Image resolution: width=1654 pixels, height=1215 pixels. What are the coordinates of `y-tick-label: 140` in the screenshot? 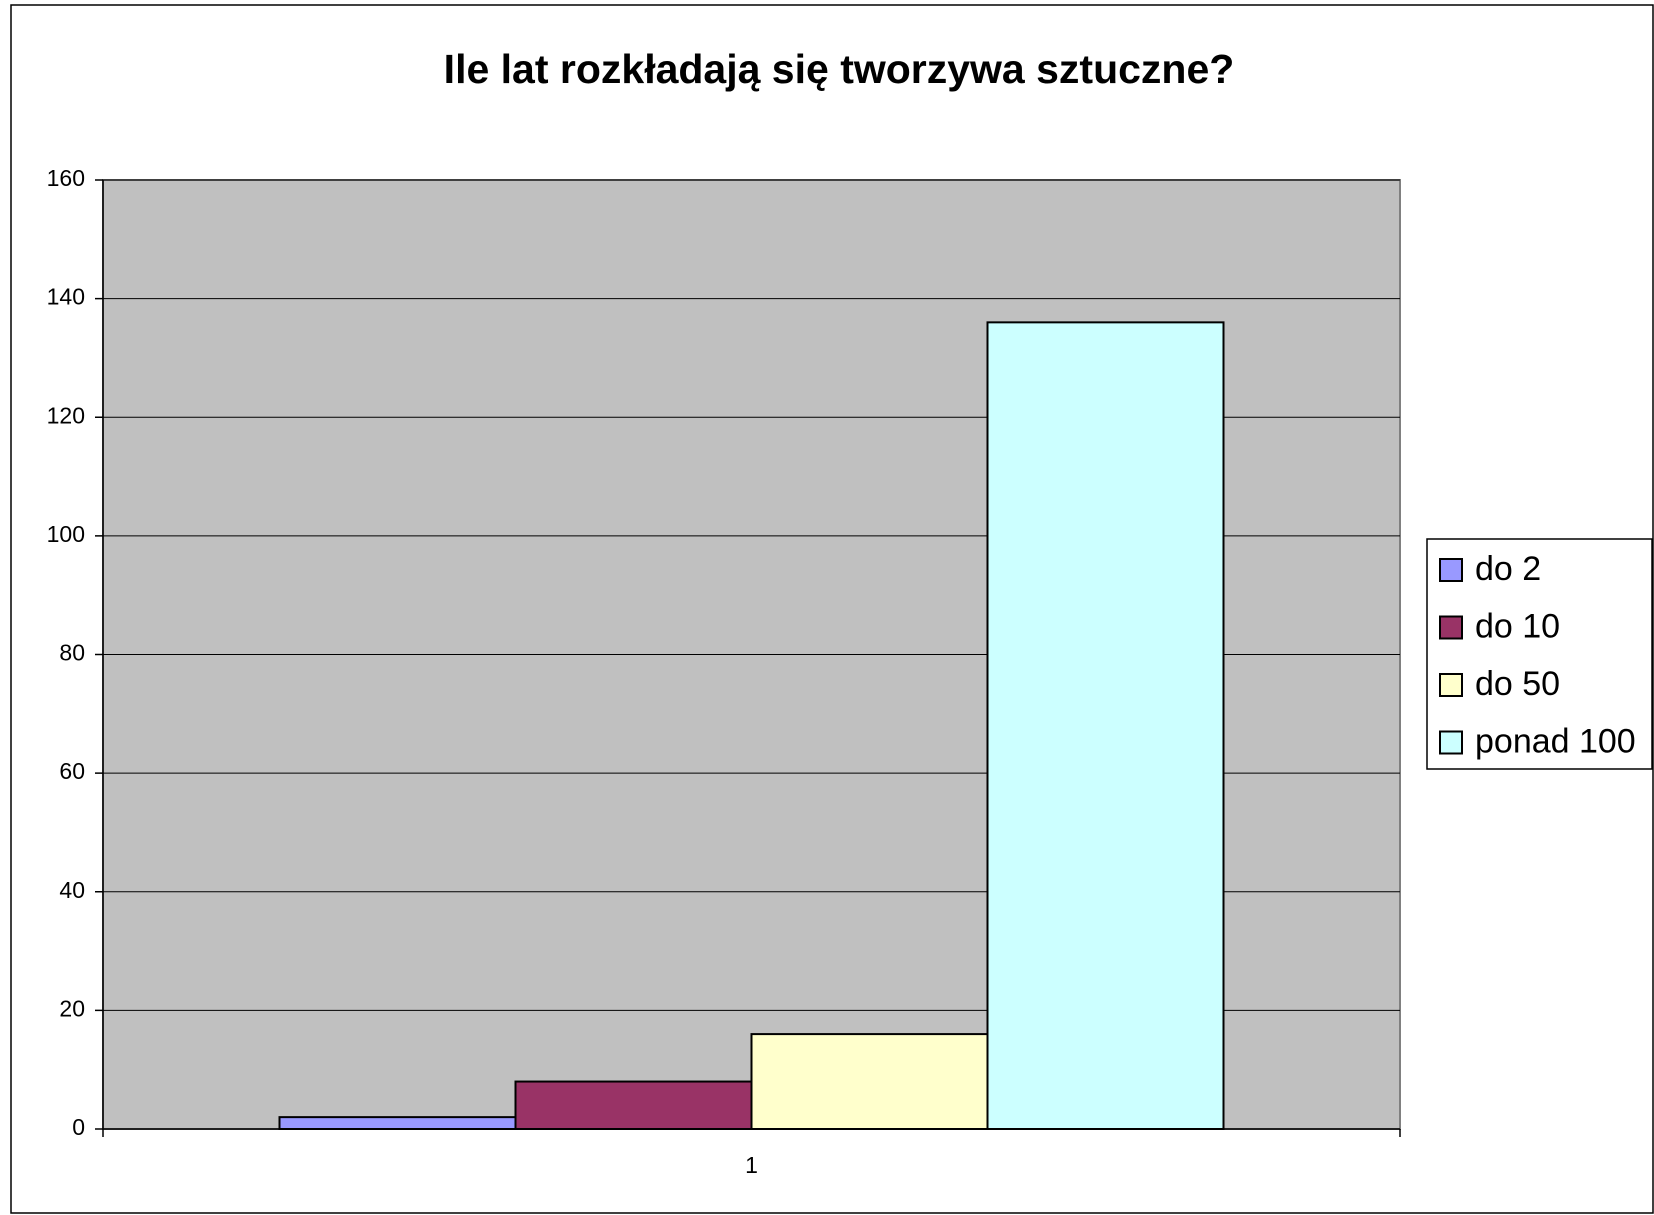 It's located at (66, 297).